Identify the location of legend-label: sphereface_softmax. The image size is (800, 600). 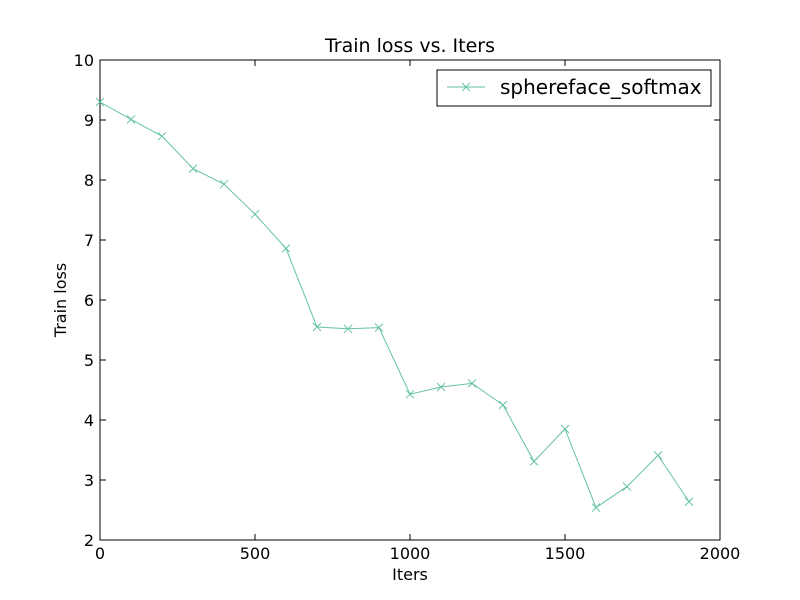
(601, 87).